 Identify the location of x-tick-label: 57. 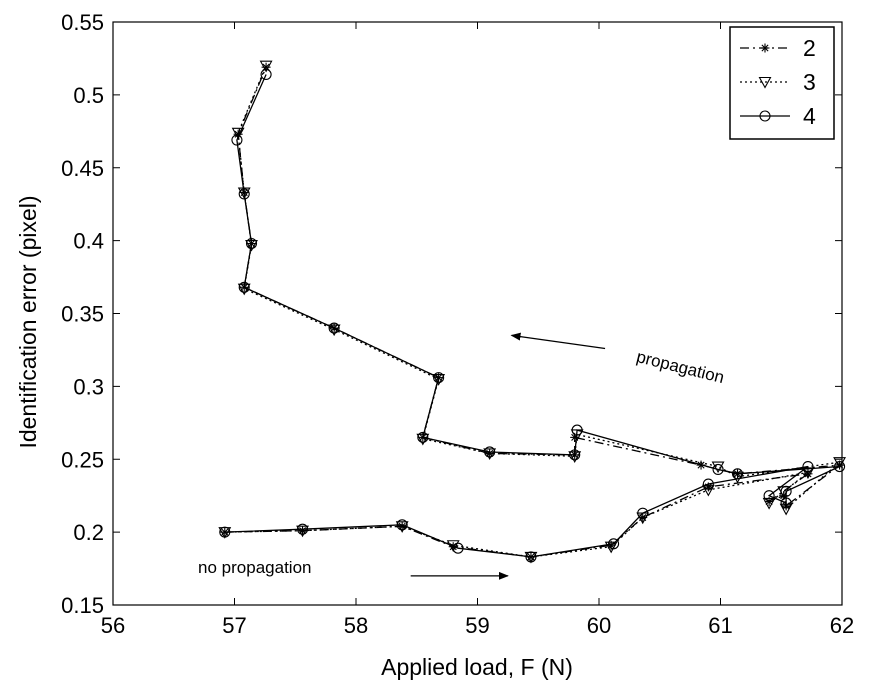
(234, 625).